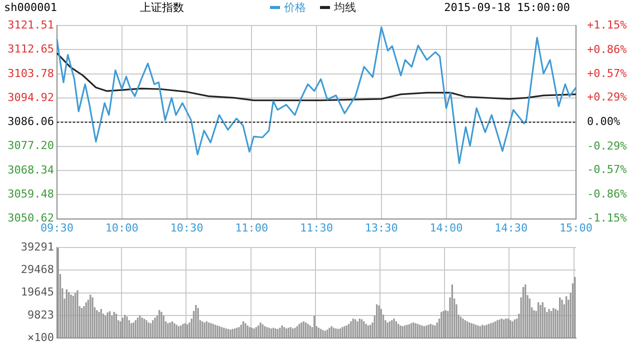 This screenshot has height=356, width=640. What do you see at coordinates (294, 7) in the screenshot?
I see `legend-label: 价格` at bounding box center [294, 7].